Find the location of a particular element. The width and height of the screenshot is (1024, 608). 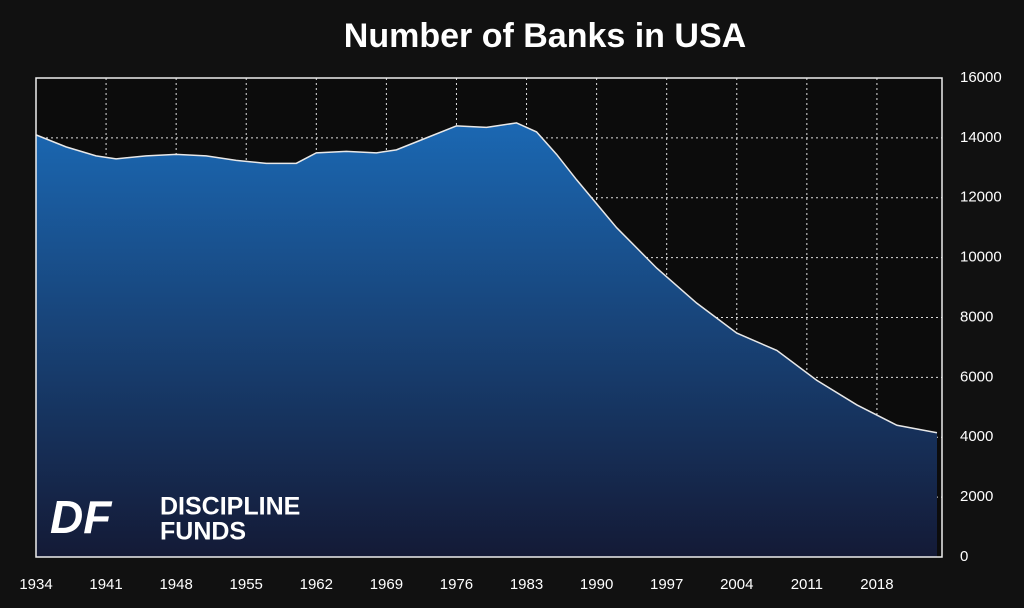

x-tick-label: 1990 is located at coordinates (596, 584).